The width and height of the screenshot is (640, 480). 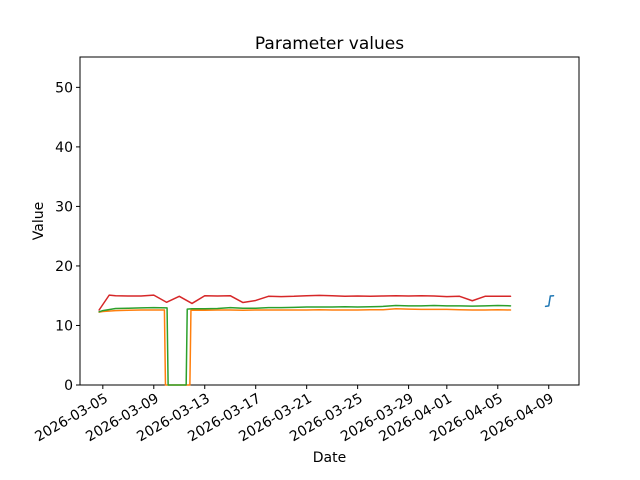 What do you see at coordinates (329, 44) in the screenshot?
I see `chart-title: Parameter values` at bounding box center [329, 44].